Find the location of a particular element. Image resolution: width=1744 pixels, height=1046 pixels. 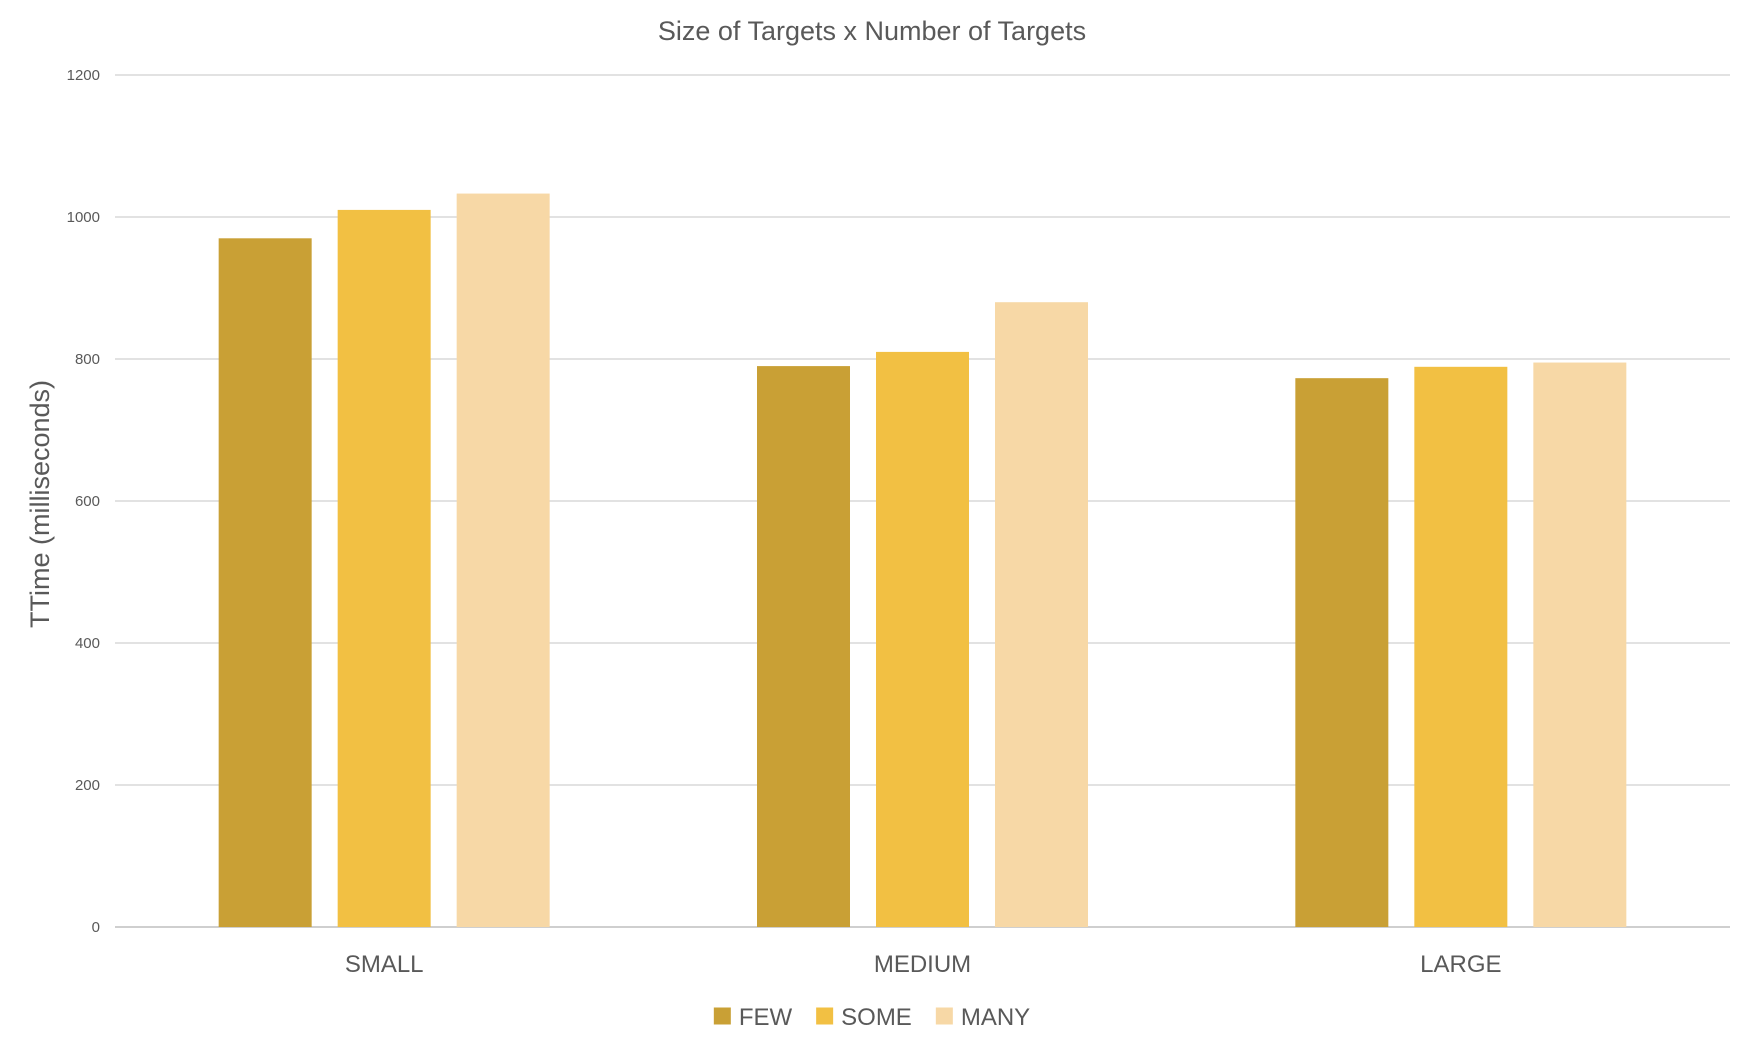

bar-many-medium is located at coordinates (1041, 614).